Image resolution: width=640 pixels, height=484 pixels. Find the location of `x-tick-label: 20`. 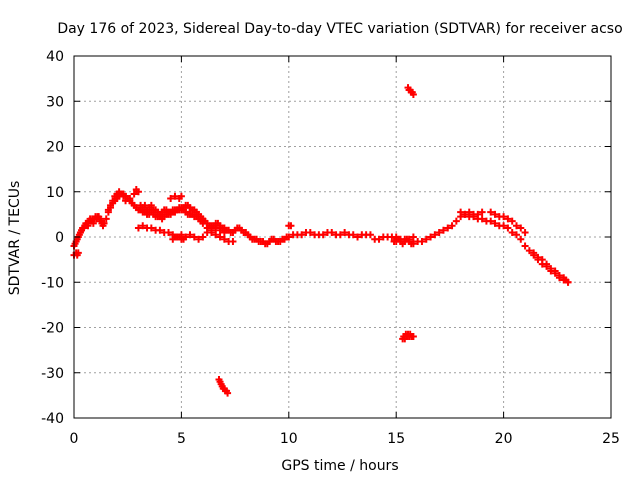

x-tick-label: 20 is located at coordinates (504, 439).